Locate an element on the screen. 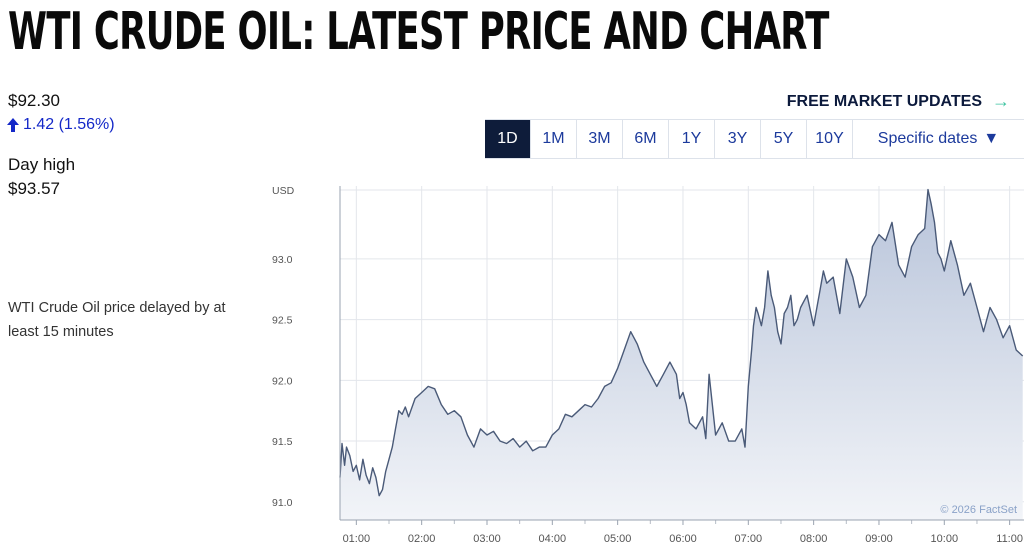  x-tick-label: 08:00 is located at coordinates (814, 539).